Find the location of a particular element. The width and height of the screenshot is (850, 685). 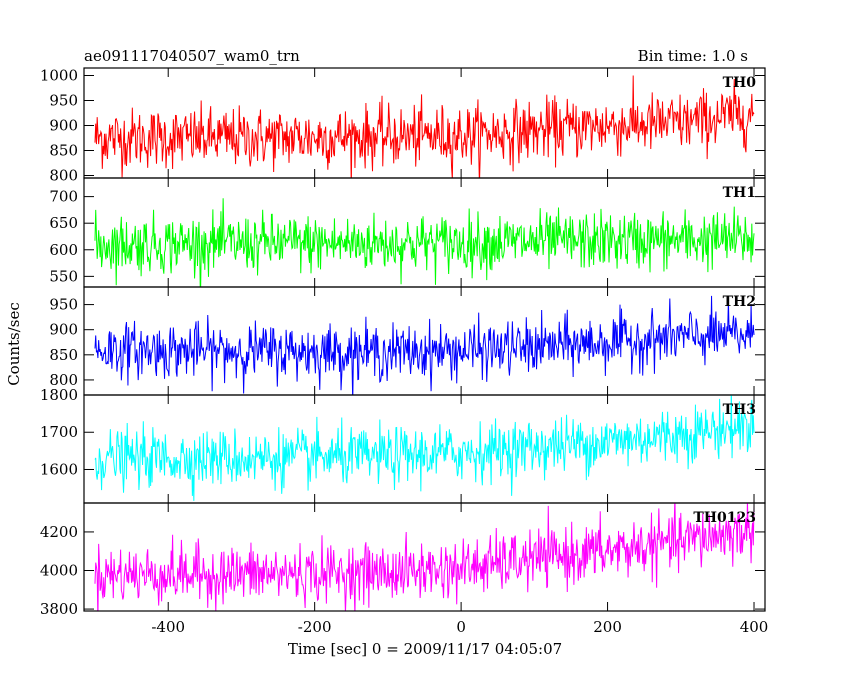

panel-th0: 800 850 900 950 1000 TH0 is located at coordinates (403, 126).